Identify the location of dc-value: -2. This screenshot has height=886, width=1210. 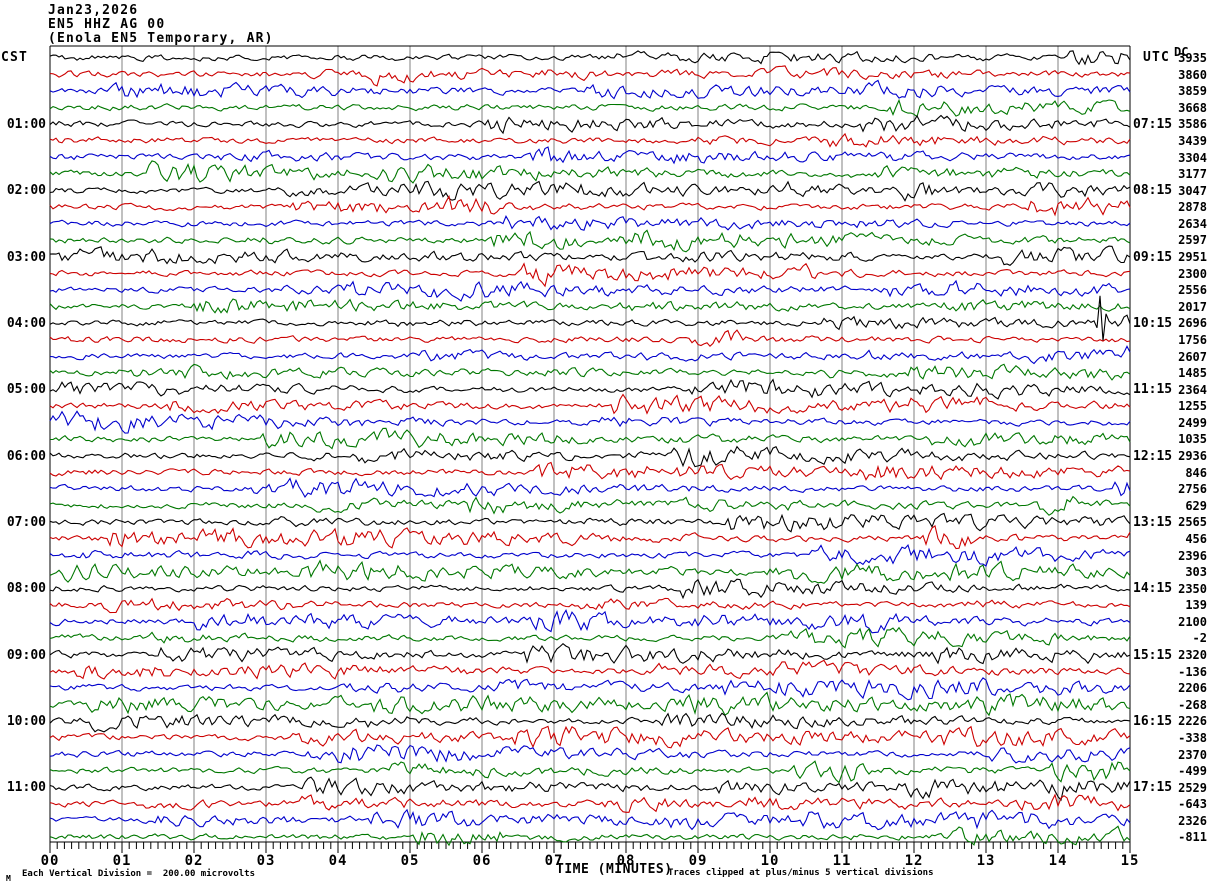
(1199, 638).